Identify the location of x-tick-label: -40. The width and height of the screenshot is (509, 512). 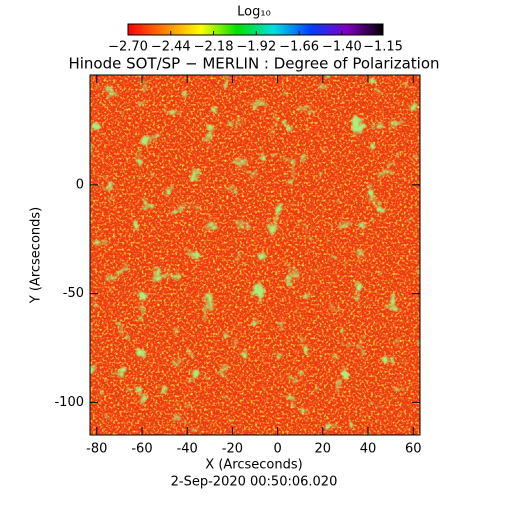
(187, 449).